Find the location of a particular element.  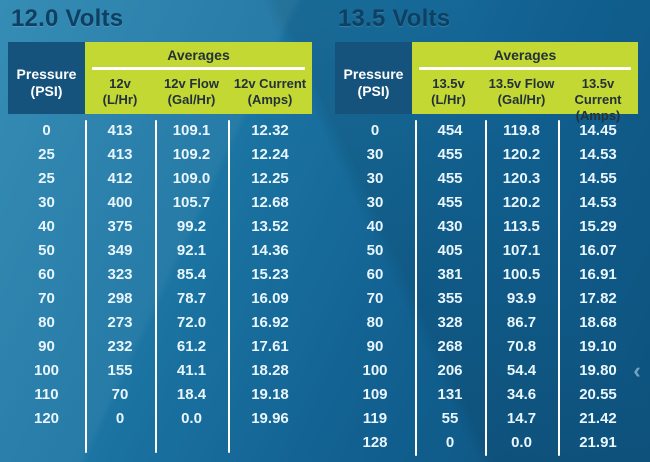

table-row: 30 455 120.2 14.53 is located at coordinates (486, 202).